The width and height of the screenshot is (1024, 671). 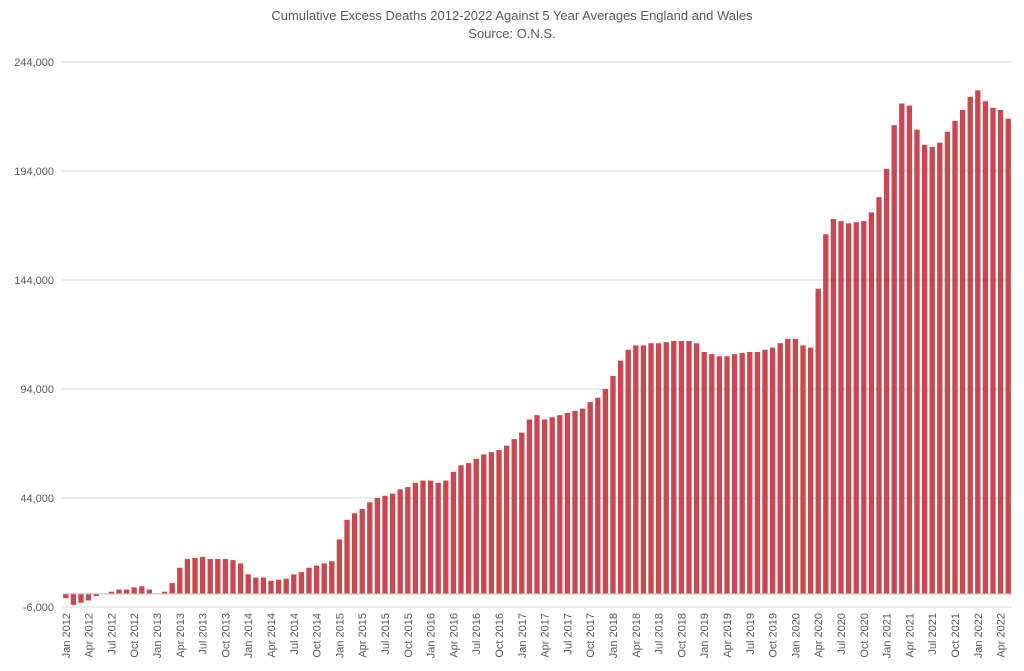 What do you see at coordinates (819, 635) in the screenshot?
I see `x-tick-label: Apr 2020` at bounding box center [819, 635].